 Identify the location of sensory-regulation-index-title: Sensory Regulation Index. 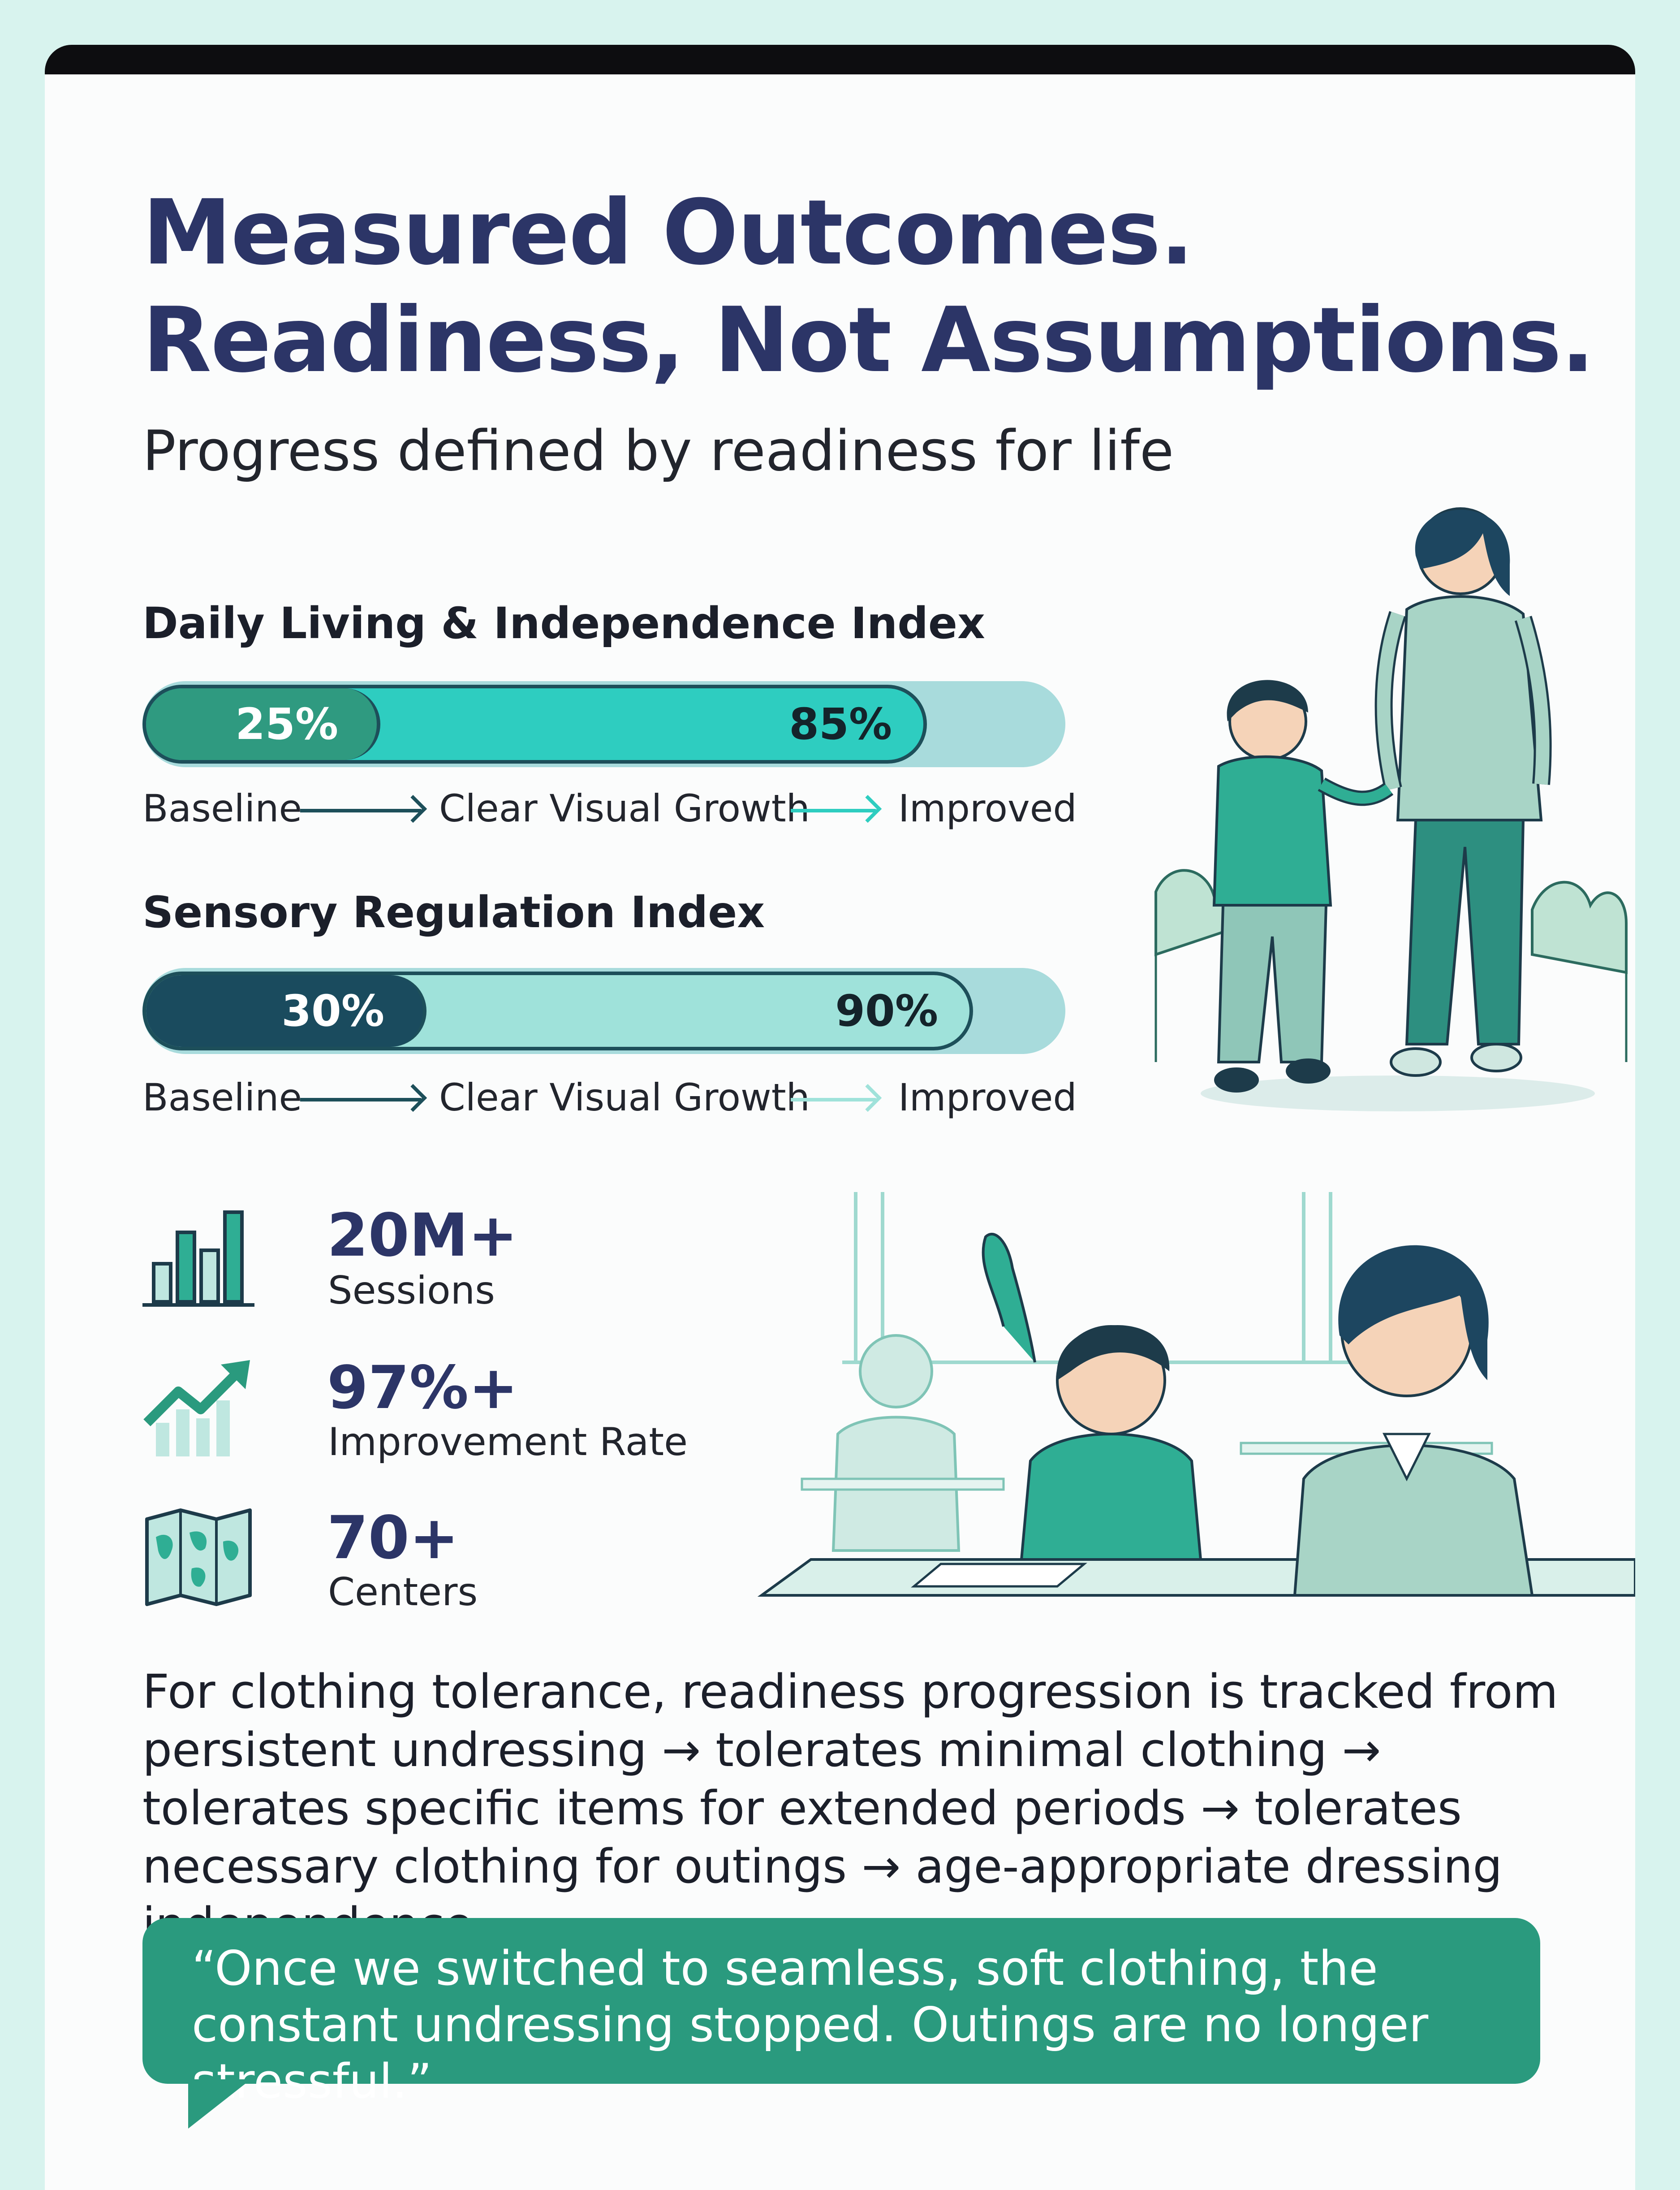
(454, 912).